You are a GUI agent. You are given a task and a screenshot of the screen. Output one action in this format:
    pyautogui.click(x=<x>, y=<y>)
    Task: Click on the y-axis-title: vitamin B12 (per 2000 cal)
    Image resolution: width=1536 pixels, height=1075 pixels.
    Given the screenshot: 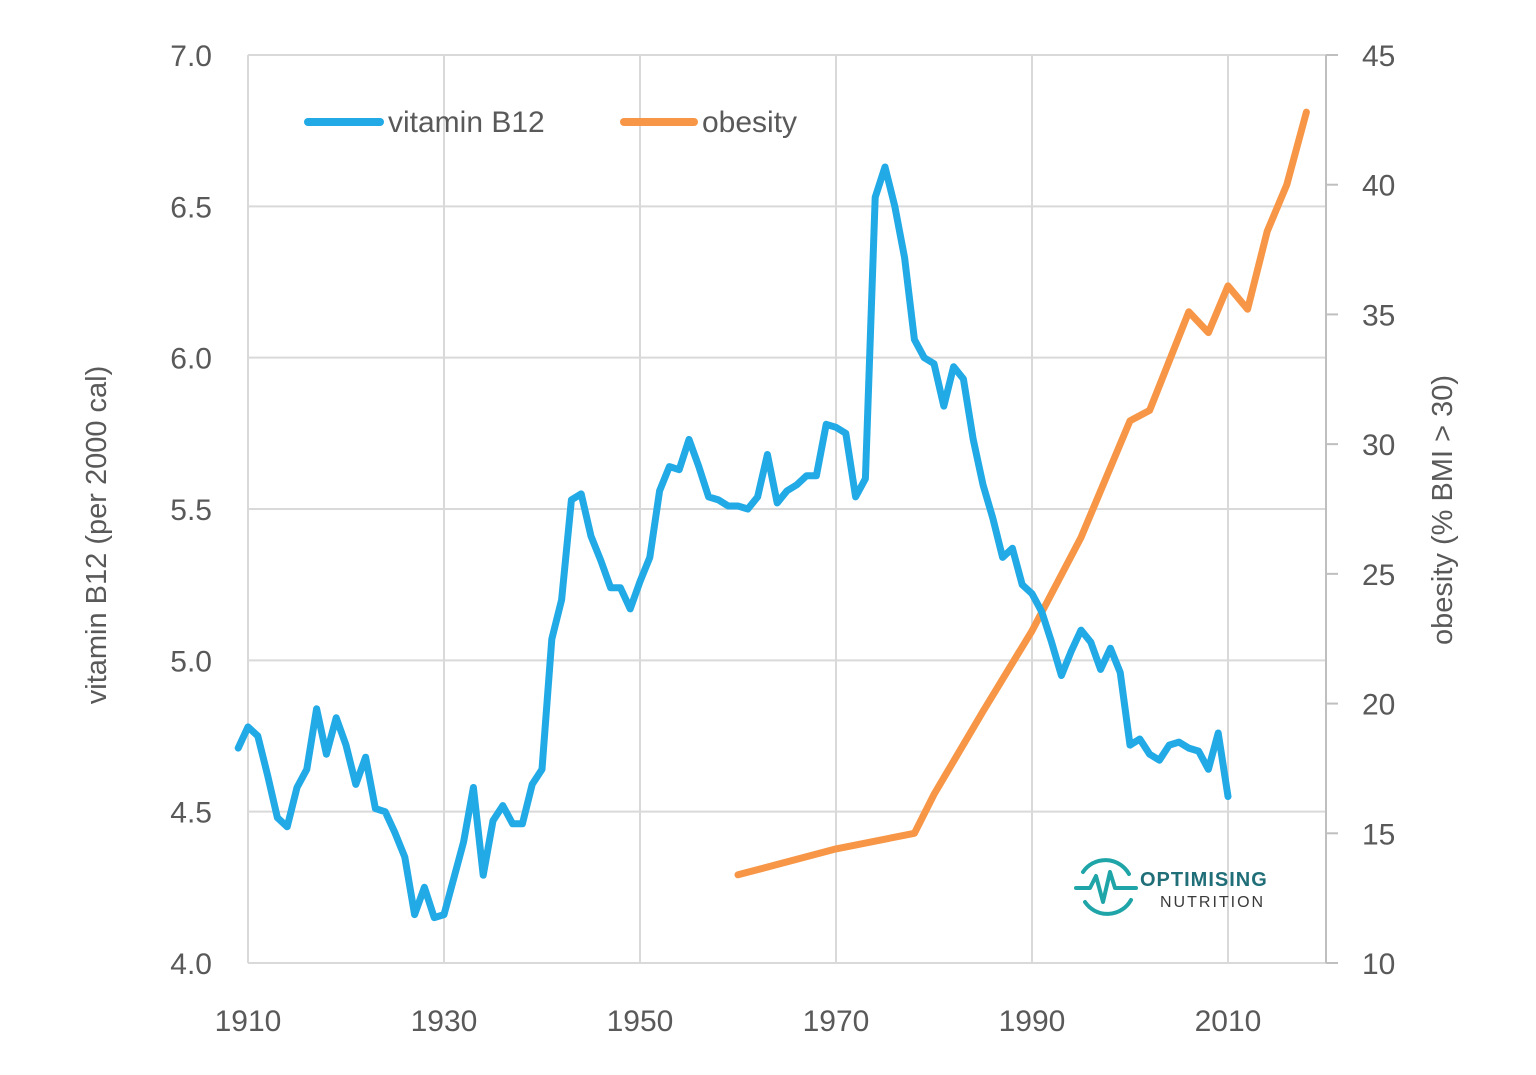 What is the action you would take?
    pyautogui.click(x=97, y=535)
    